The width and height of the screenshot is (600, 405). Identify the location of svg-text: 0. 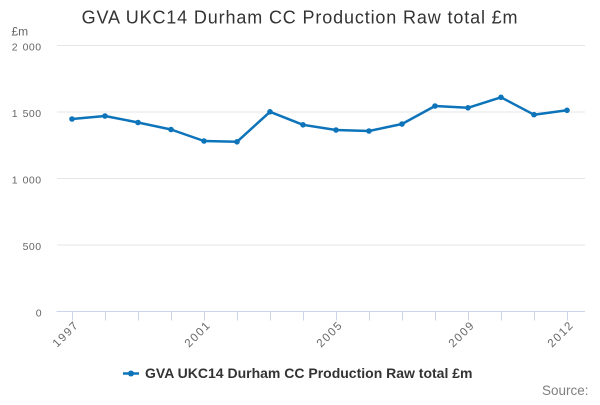
(39, 313).